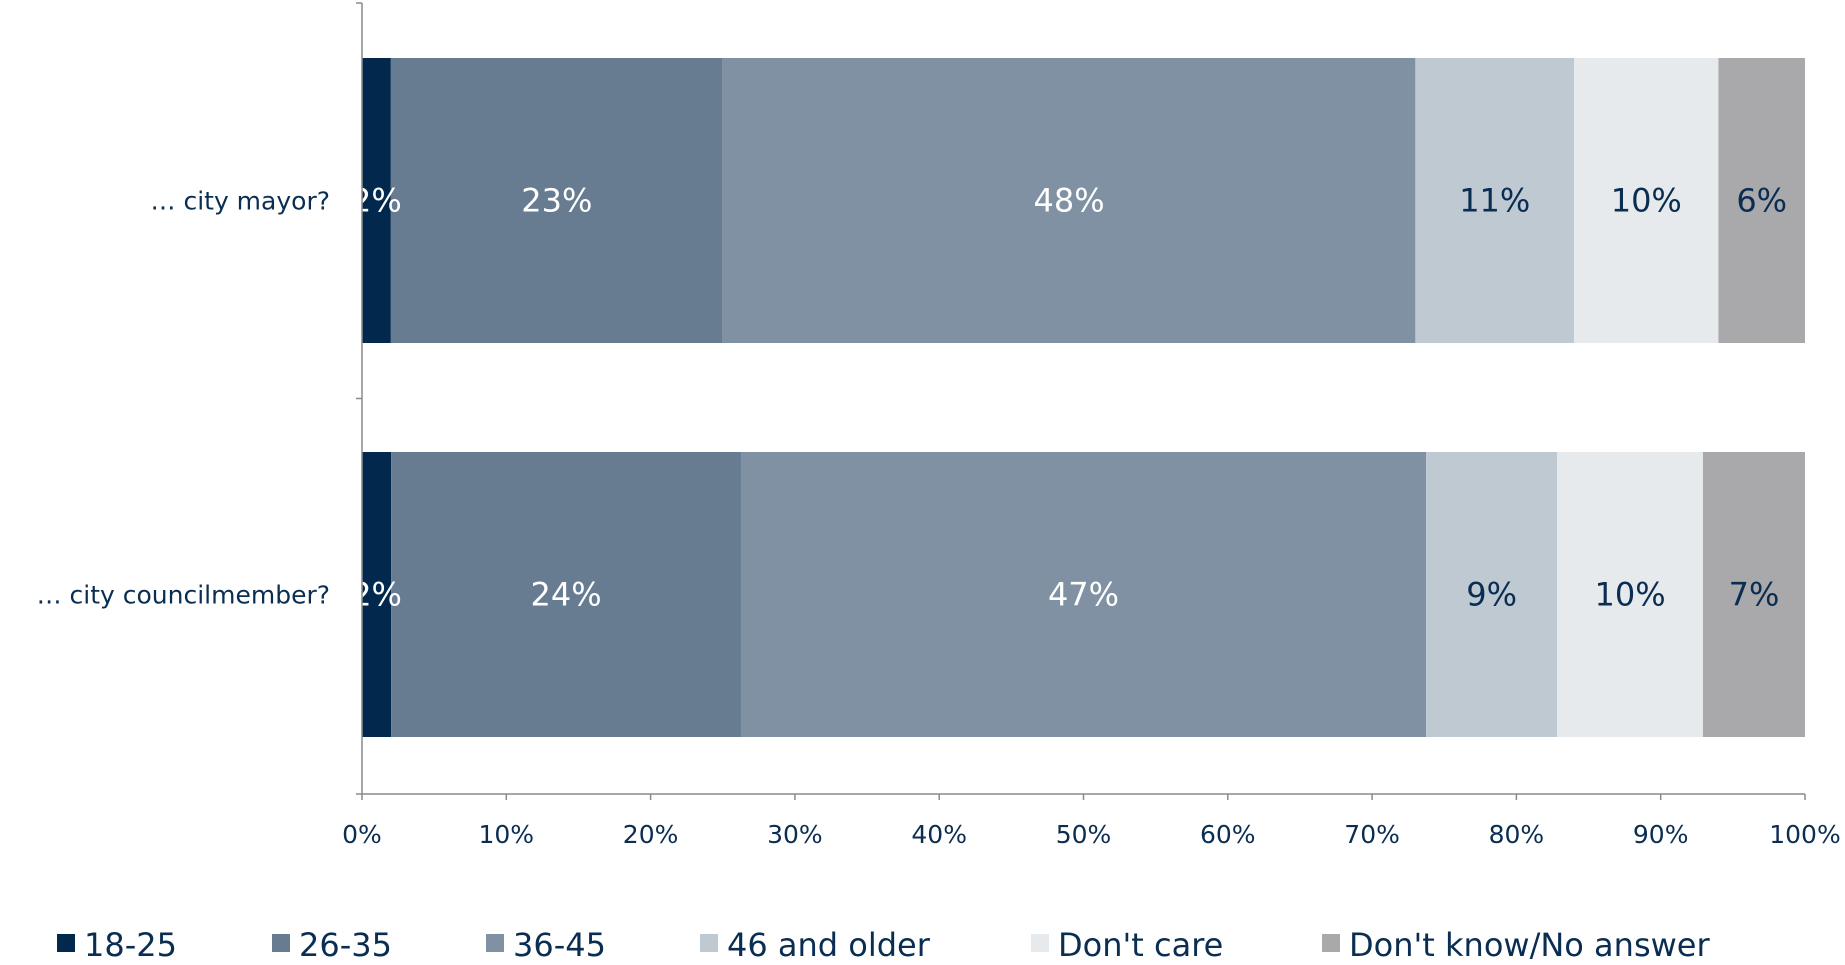 The width and height of the screenshot is (1845, 965). What do you see at coordinates (939, 834) in the screenshot?
I see `x-tick-label: 40%` at bounding box center [939, 834].